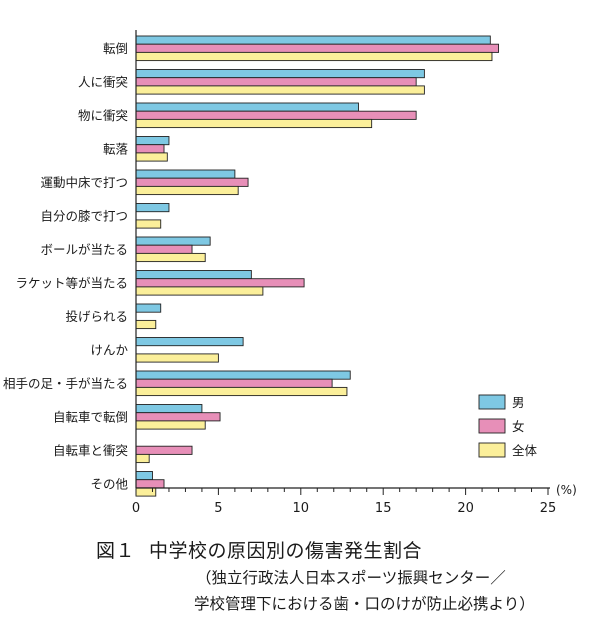 This screenshot has width=600, height=630. What do you see at coordinates (65, 383) in the screenshot?
I see `category-label: 相手の足・手が当たる` at bounding box center [65, 383].